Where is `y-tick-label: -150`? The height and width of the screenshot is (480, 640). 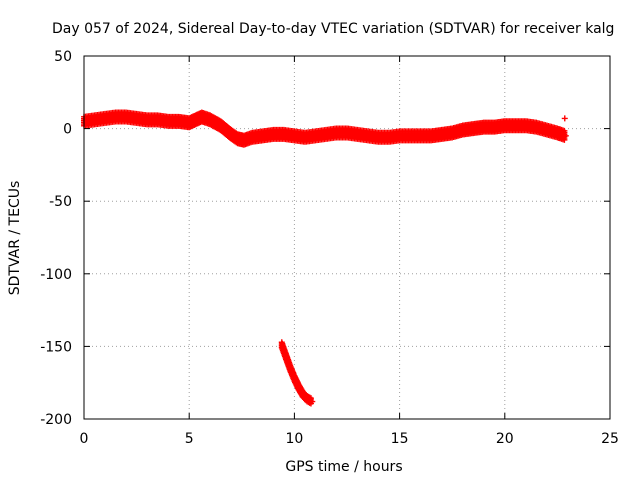
y-tick-label: -150 is located at coordinates (56, 347).